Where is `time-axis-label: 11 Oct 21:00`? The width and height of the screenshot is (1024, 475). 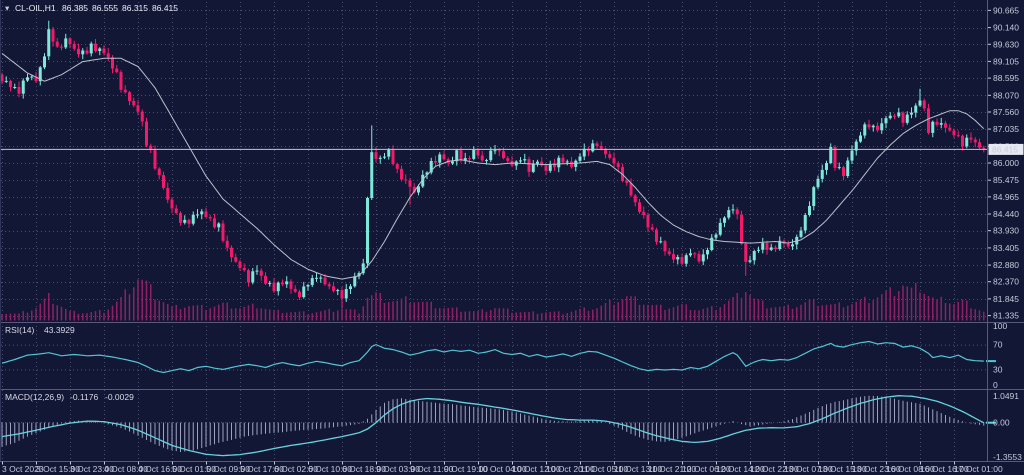
time-axis-label: 11 Oct 21:00 is located at coordinates (672, 469).